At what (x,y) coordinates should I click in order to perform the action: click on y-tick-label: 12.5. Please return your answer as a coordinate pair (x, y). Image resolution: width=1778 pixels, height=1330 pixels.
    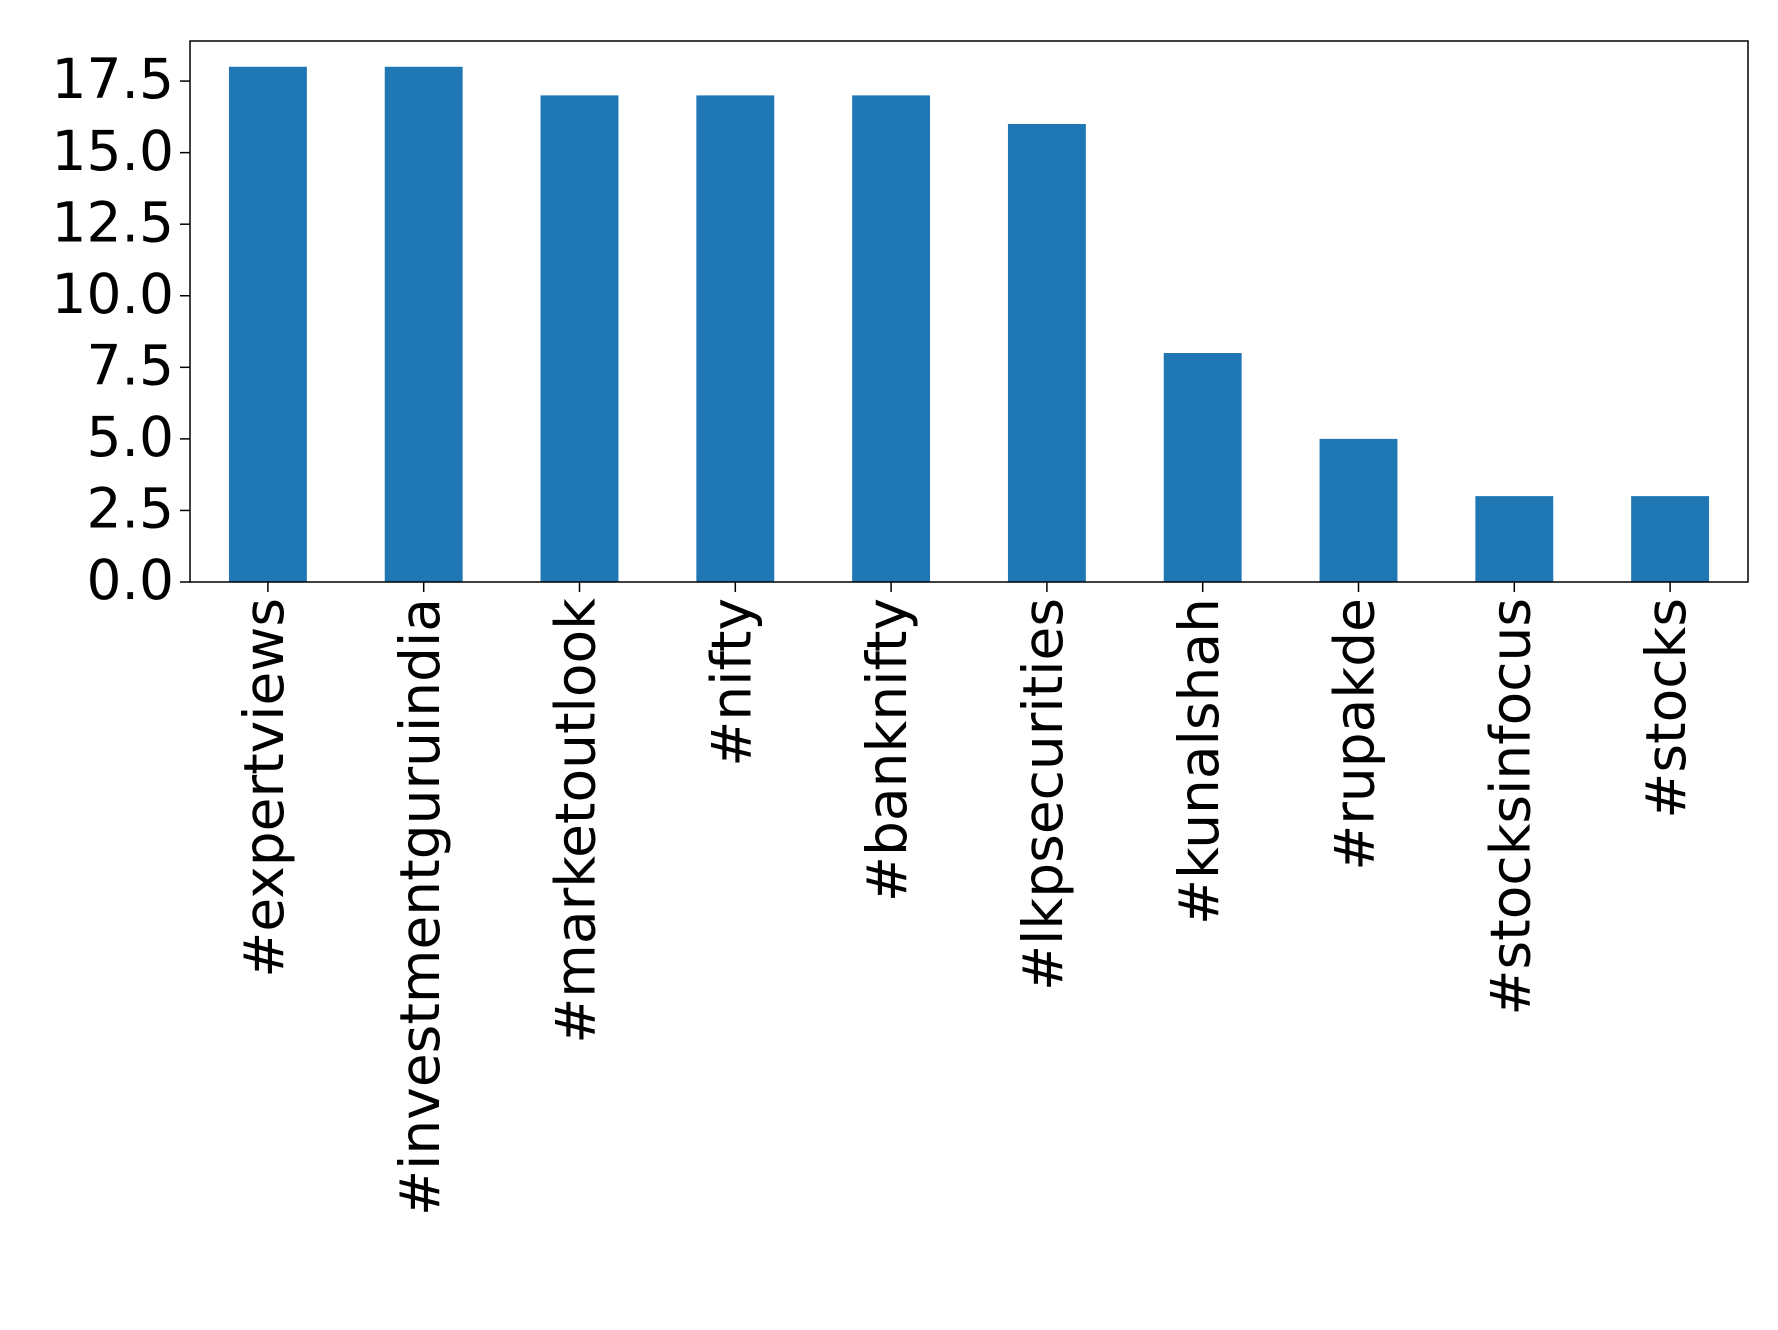
    Looking at the image, I should click on (113, 222).